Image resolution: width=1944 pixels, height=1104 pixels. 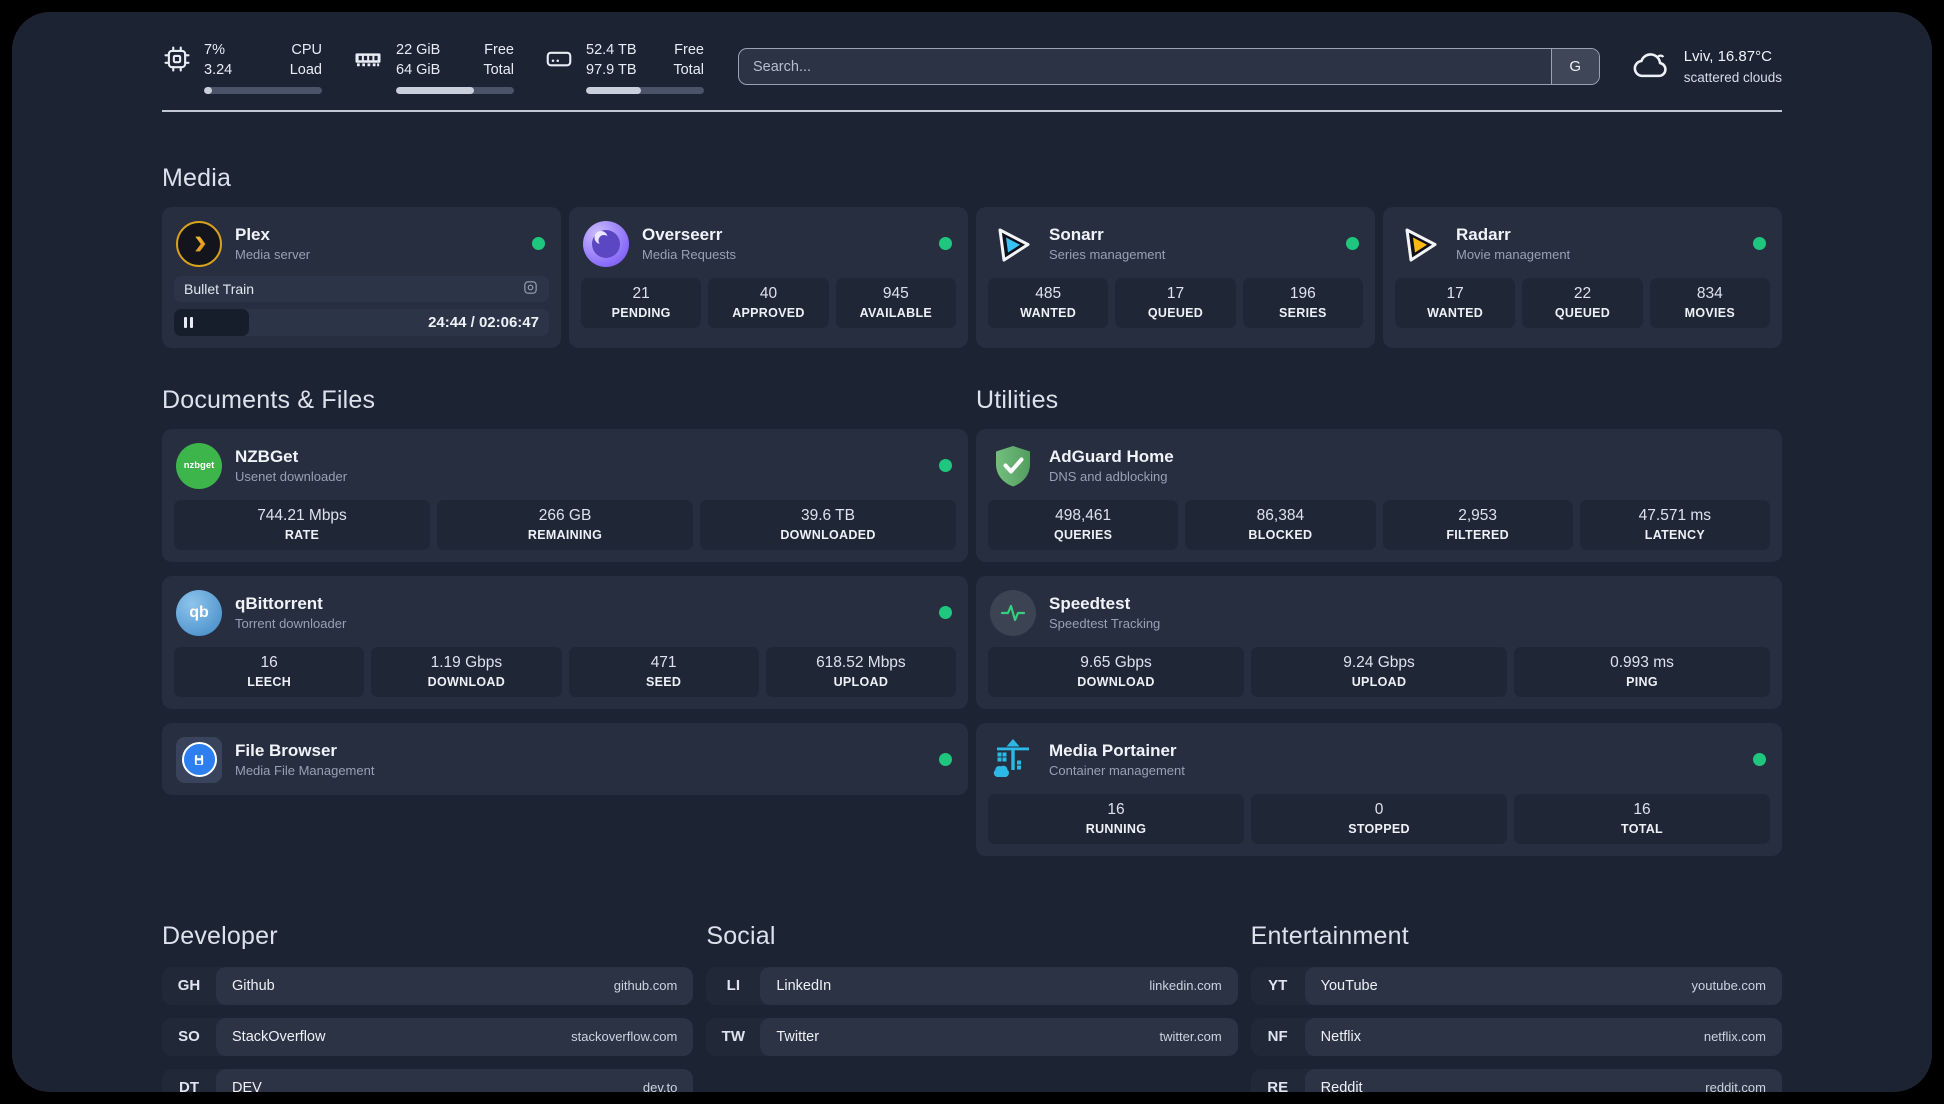 What do you see at coordinates (428, 1036) in the screenshot?
I see `bookmark-link-stackoverflow: SO StackOverflow stackoverflow.com` at bounding box center [428, 1036].